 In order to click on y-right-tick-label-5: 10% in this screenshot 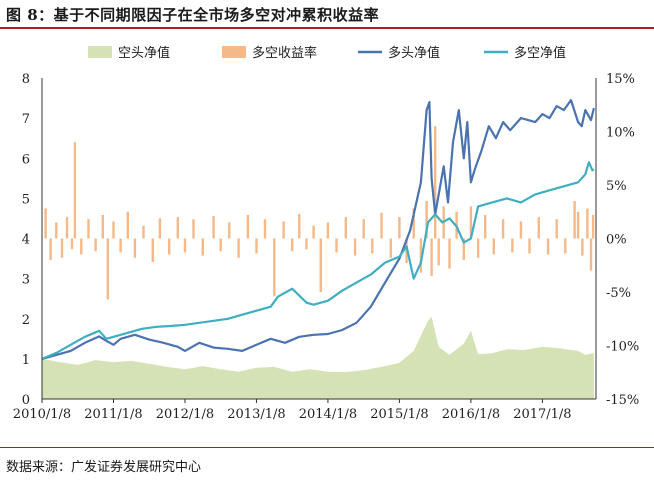, I will do `click(620, 133)`.